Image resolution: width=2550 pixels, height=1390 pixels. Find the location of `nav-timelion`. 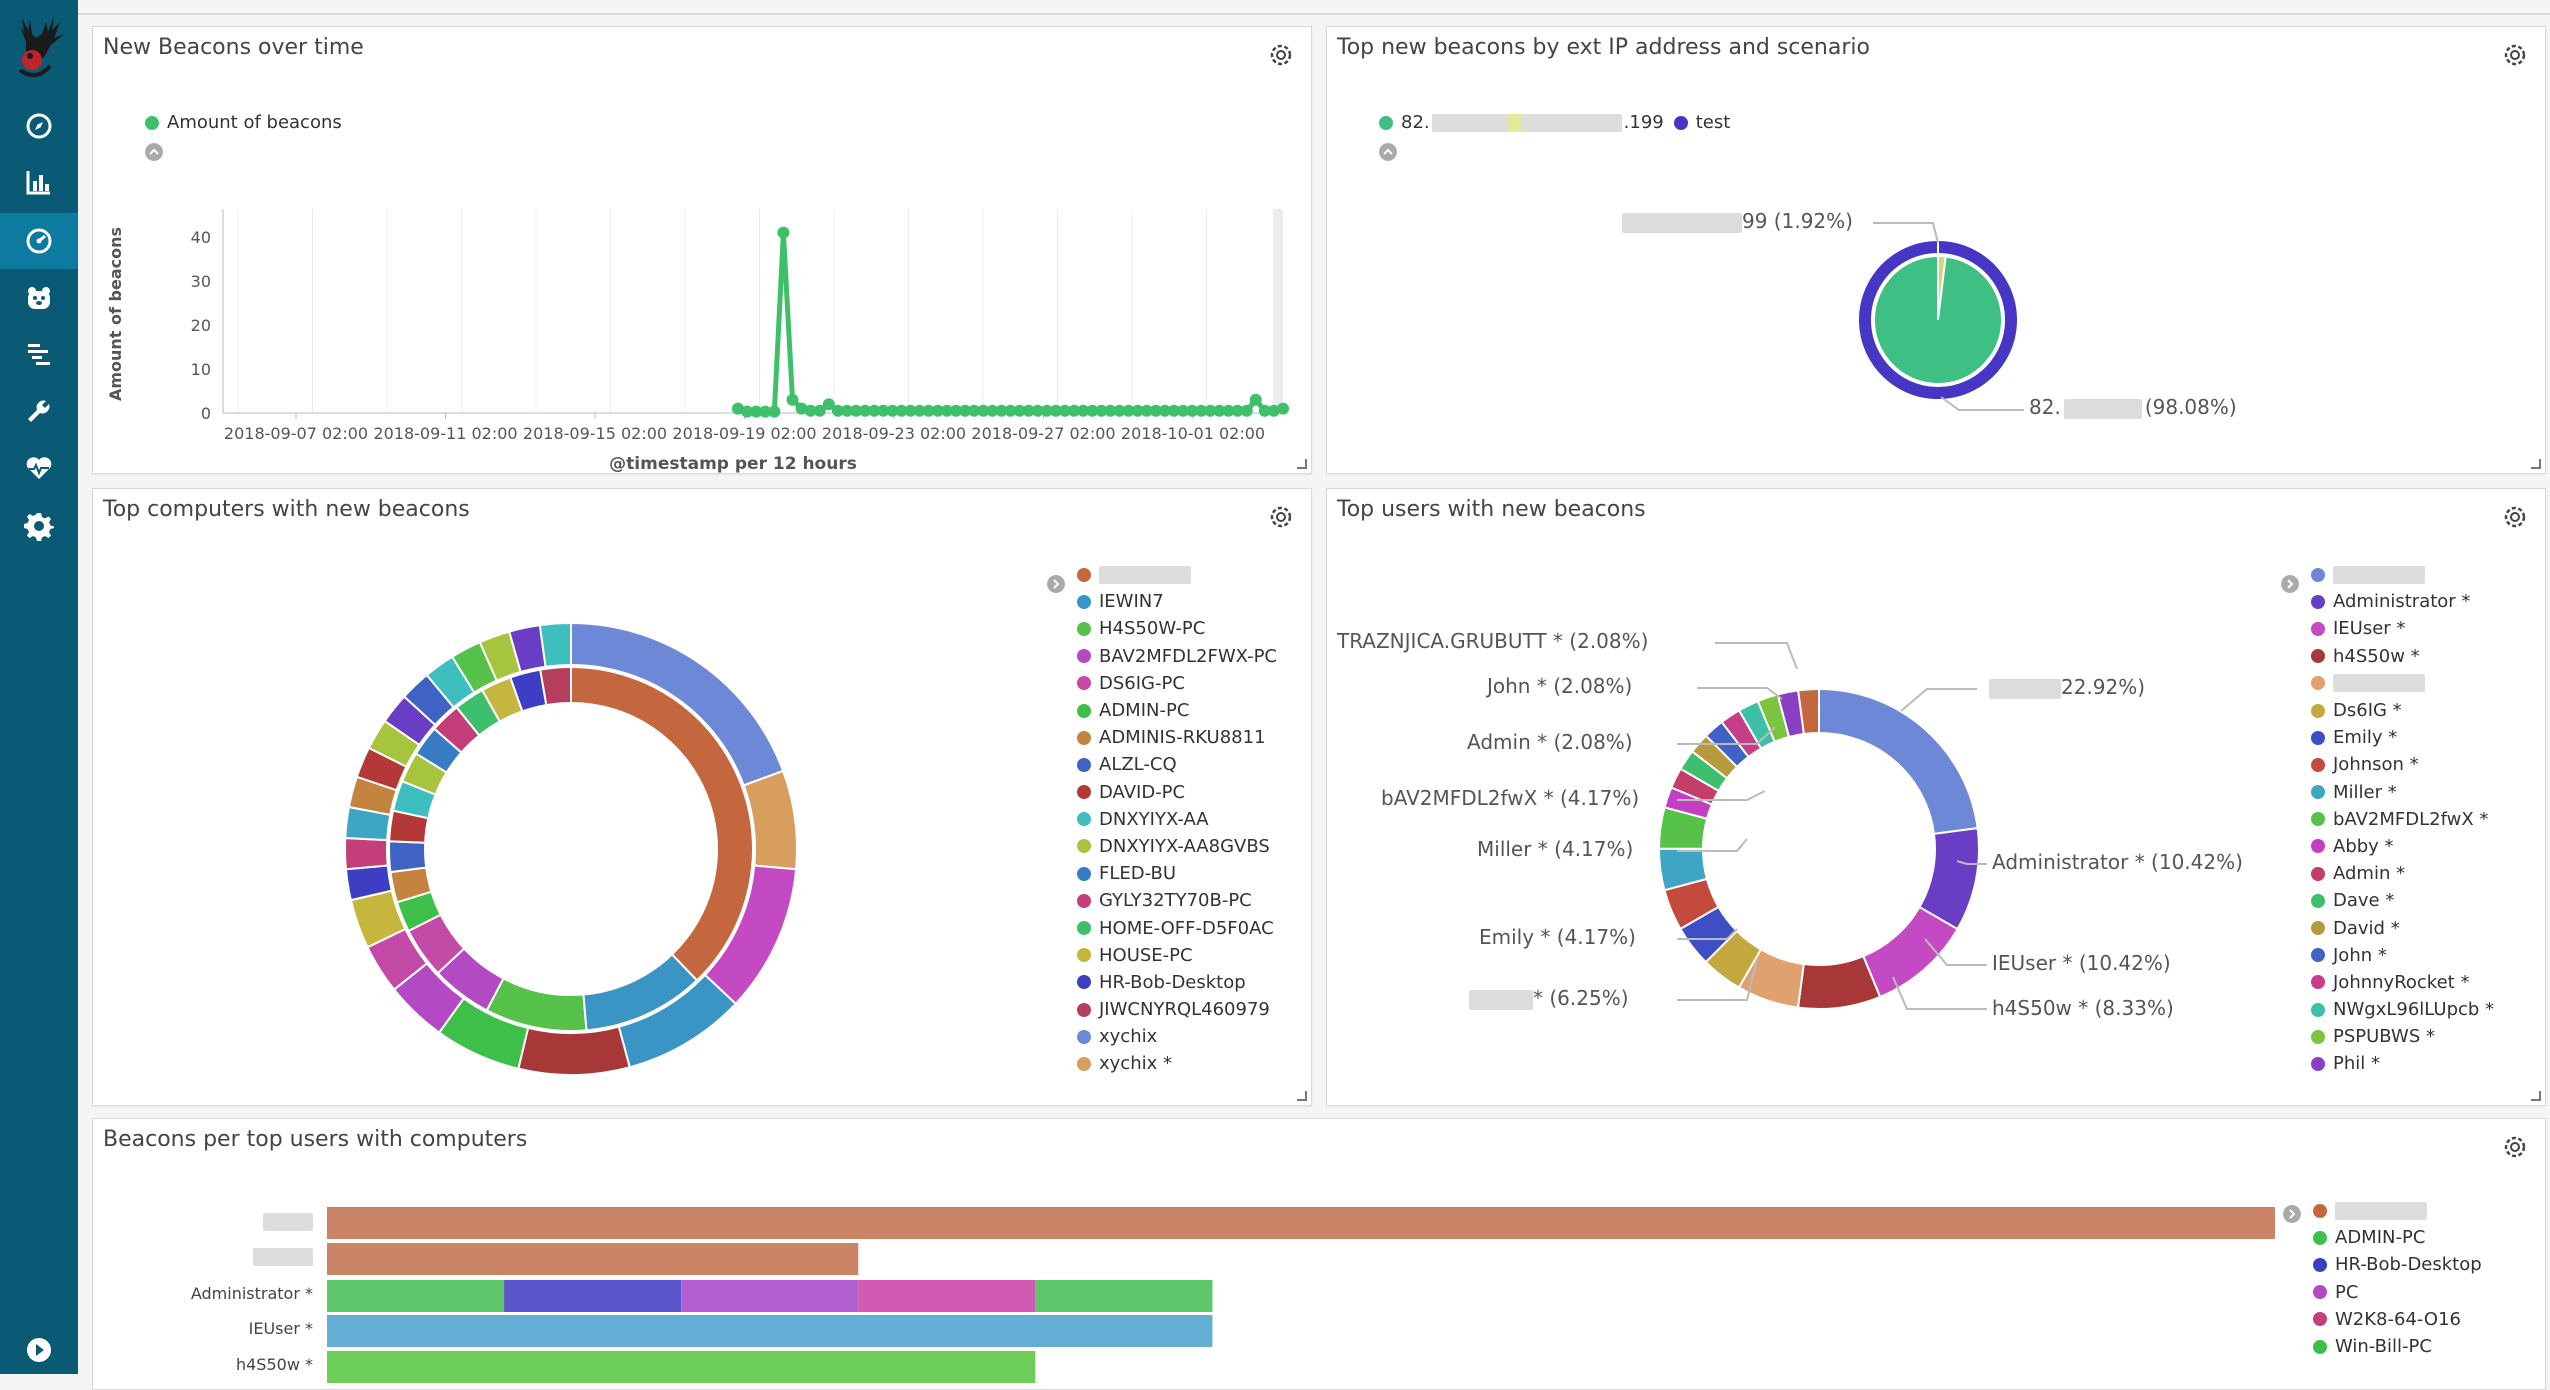

nav-timelion is located at coordinates (39, 298).